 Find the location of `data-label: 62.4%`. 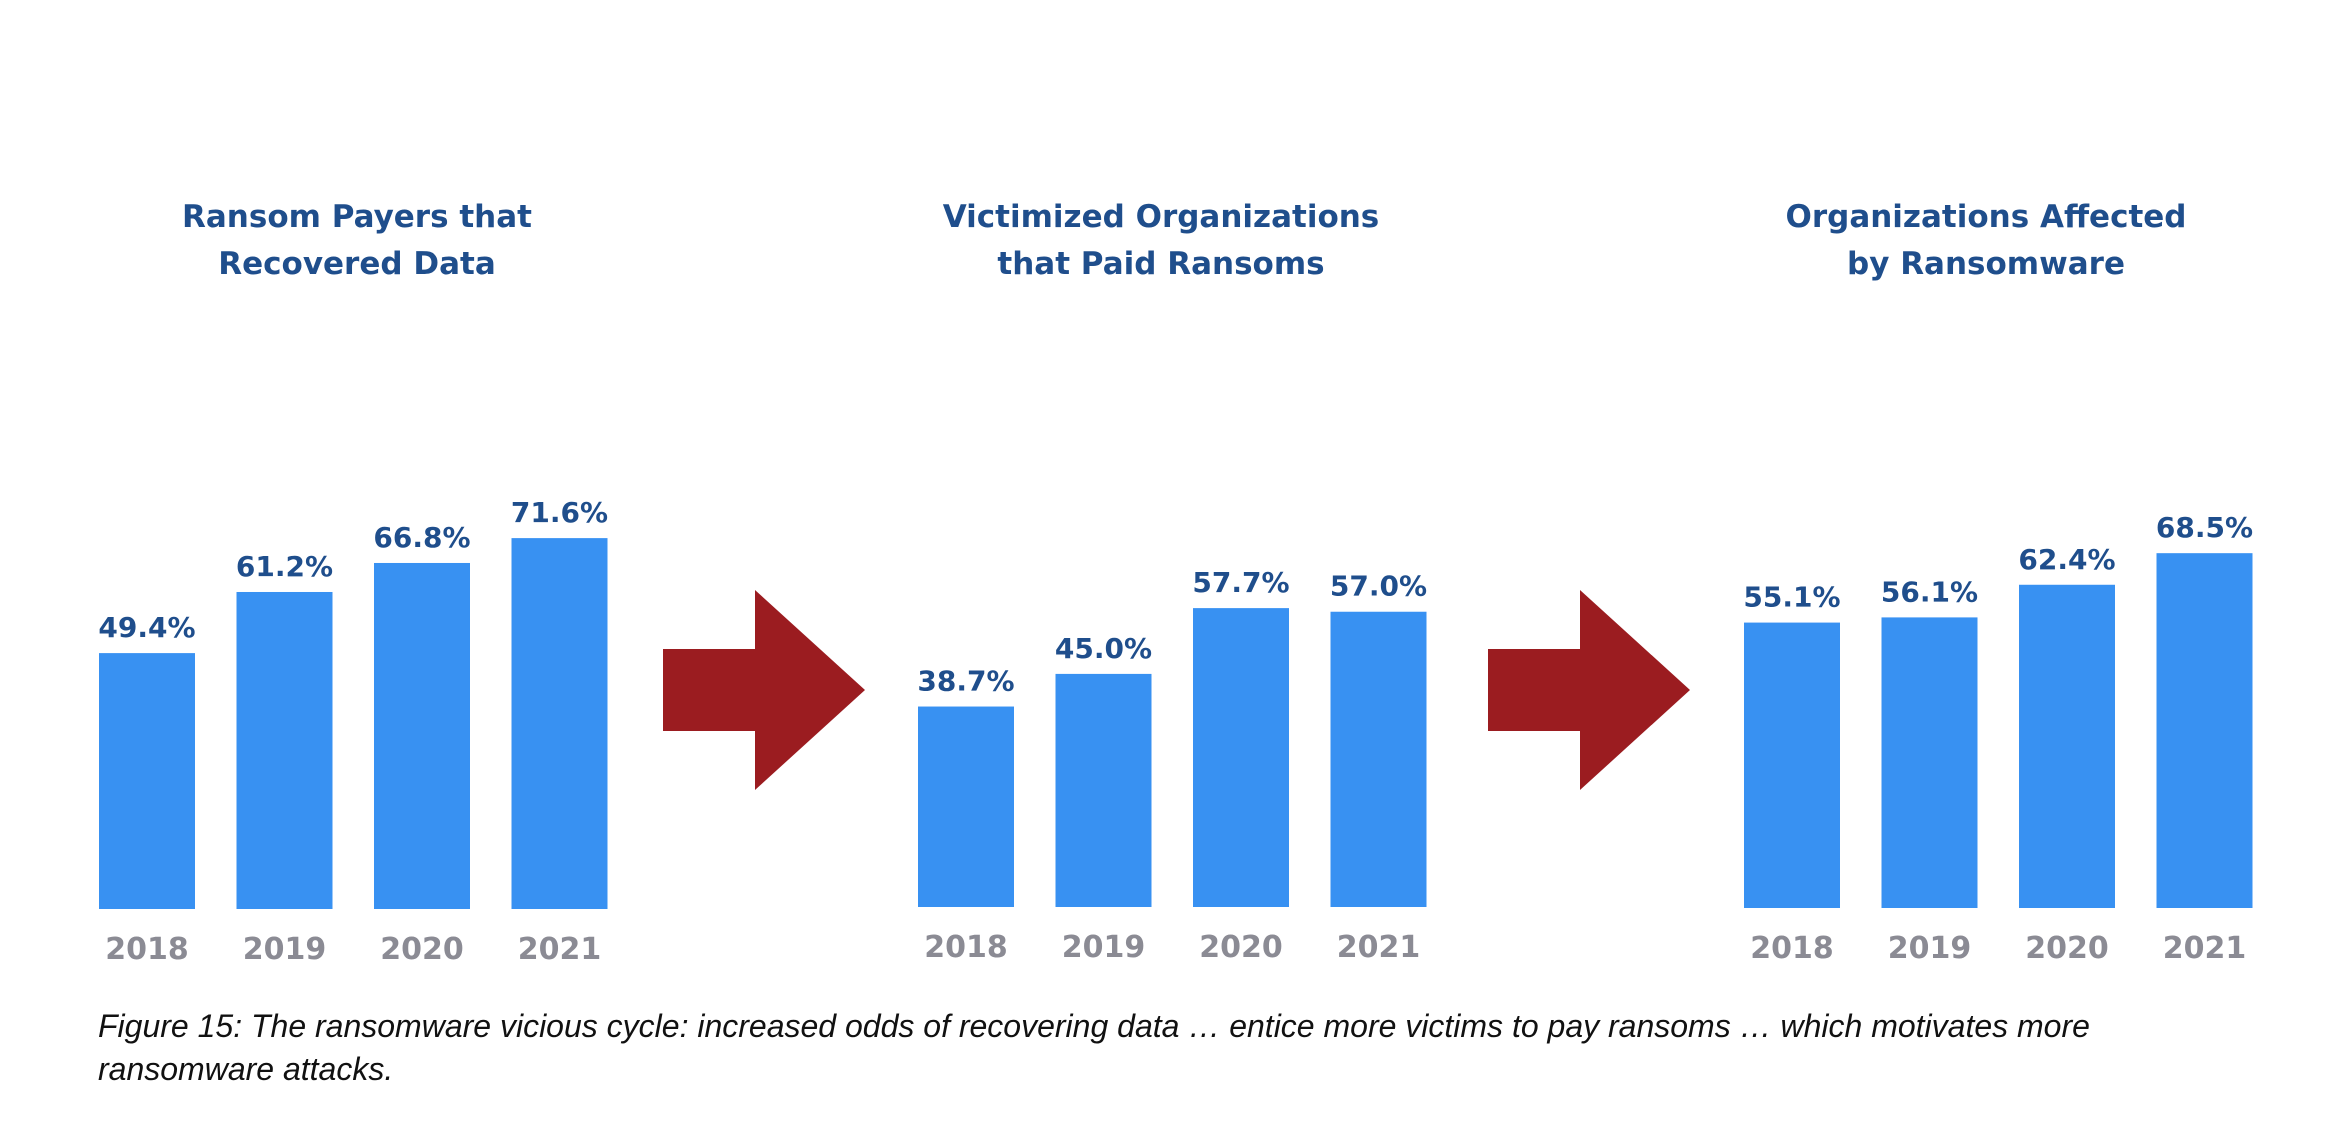

data-label: 62.4% is located at coordinates (2066, 559).